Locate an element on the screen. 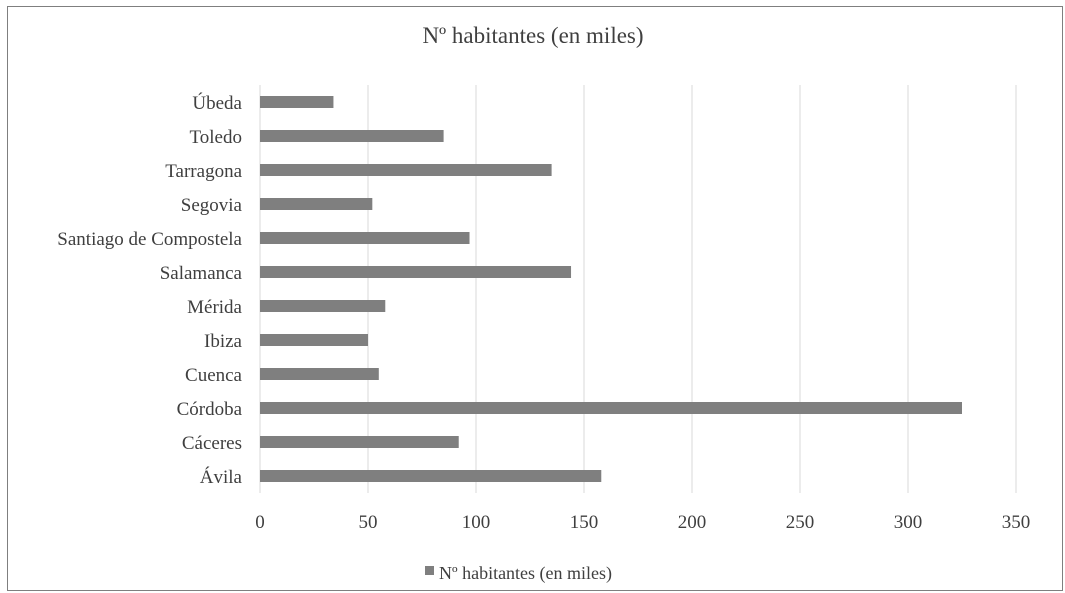  category-label: Ibiza is located at coordinates (223, 341).